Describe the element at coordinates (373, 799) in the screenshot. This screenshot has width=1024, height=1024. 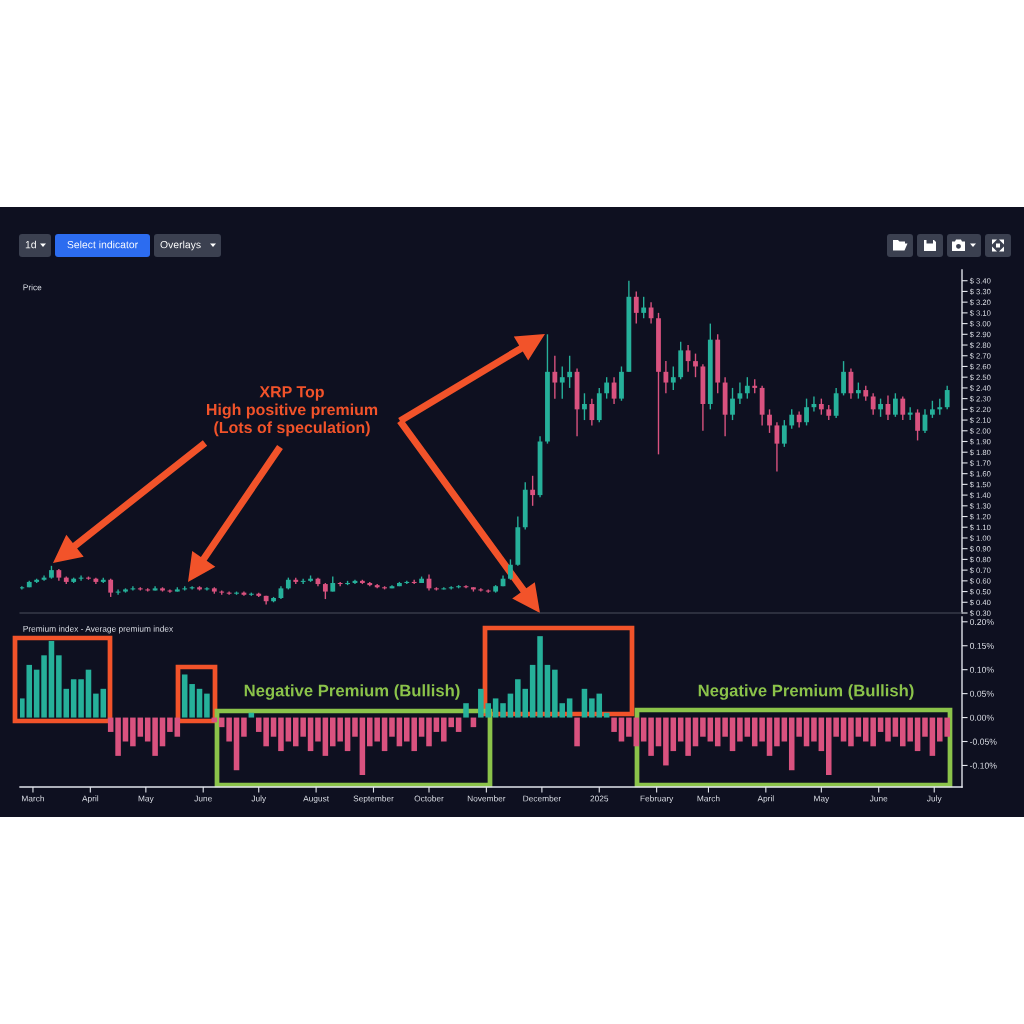
I see `x-tick-label: September` at that location.